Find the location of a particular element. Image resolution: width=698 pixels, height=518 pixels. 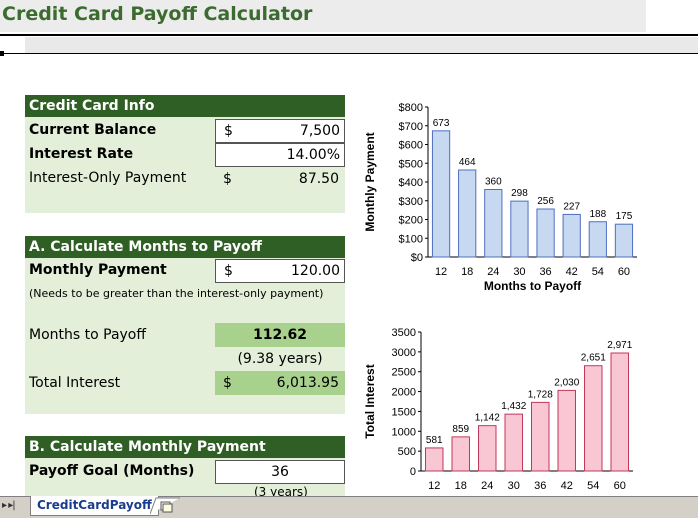

bar-value-label: 1,432 is located at coordinates (513, 406).